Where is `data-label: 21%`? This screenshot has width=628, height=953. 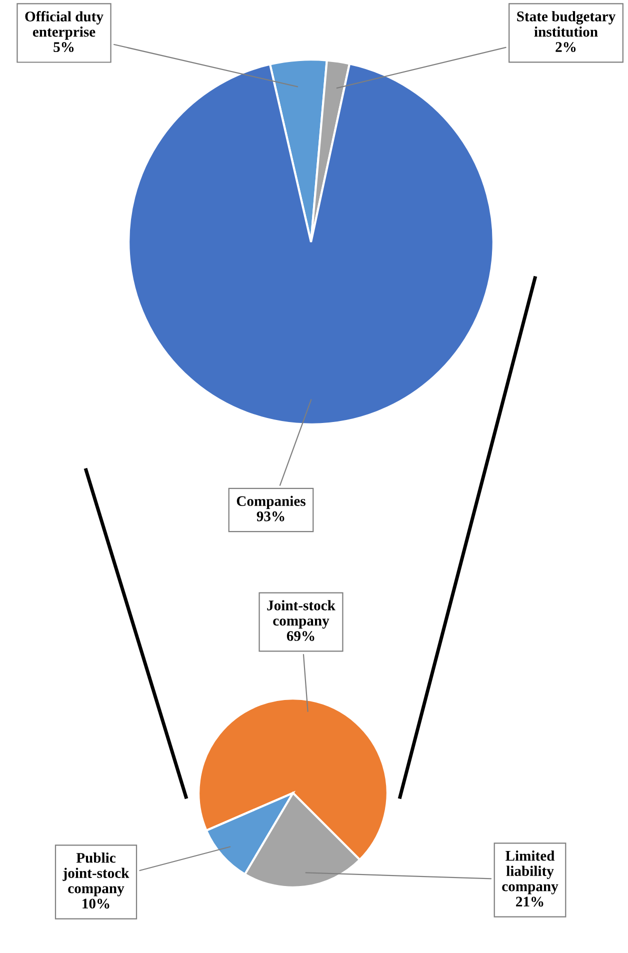
data-label: 21% is located at coordinates (530, 901).